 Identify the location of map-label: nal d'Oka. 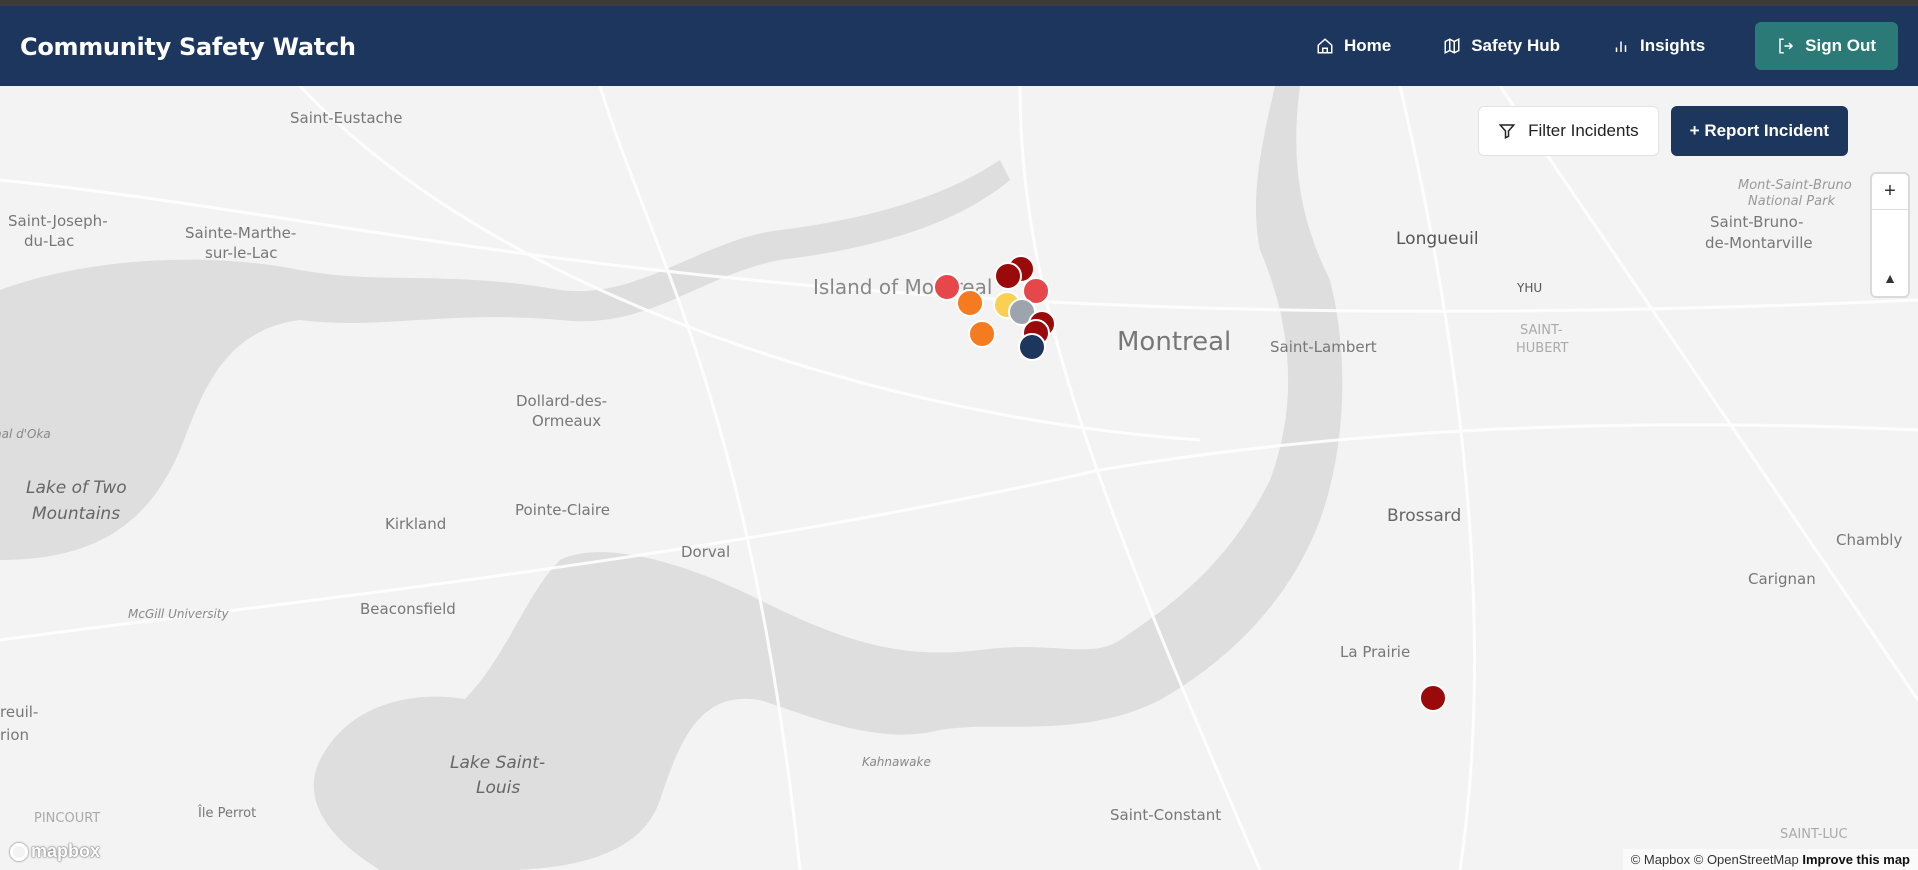
(25, 434).